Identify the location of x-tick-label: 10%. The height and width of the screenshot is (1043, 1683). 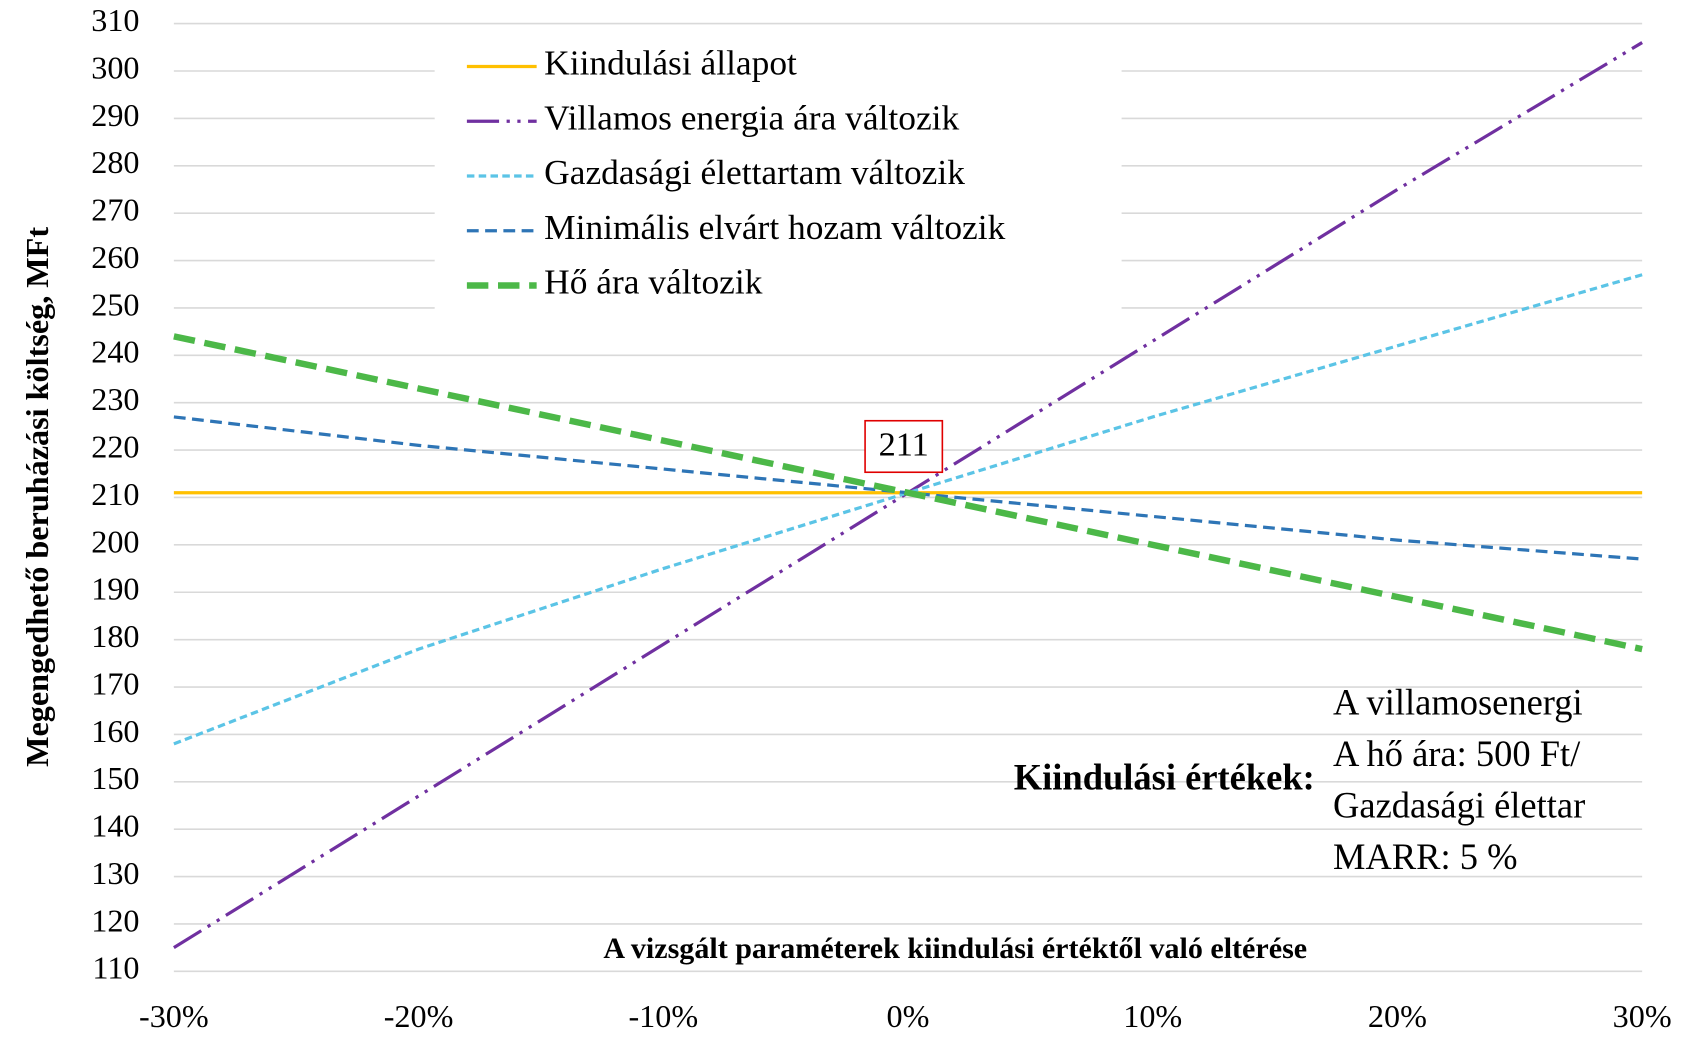
(1152, 1016).